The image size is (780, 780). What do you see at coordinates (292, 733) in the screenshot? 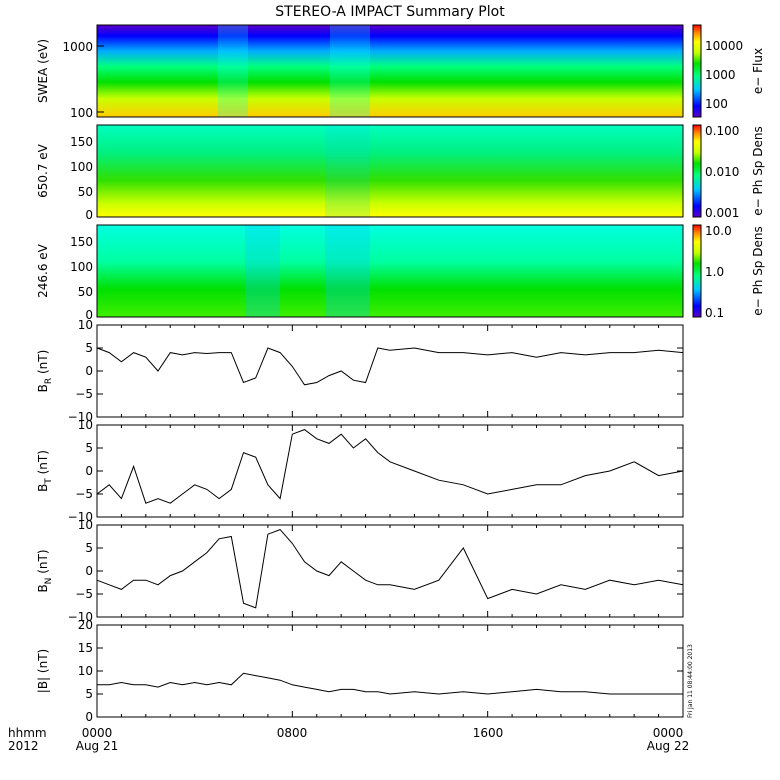
I see `time-tick-label-1: 0800` at bounding box center [292, 733].